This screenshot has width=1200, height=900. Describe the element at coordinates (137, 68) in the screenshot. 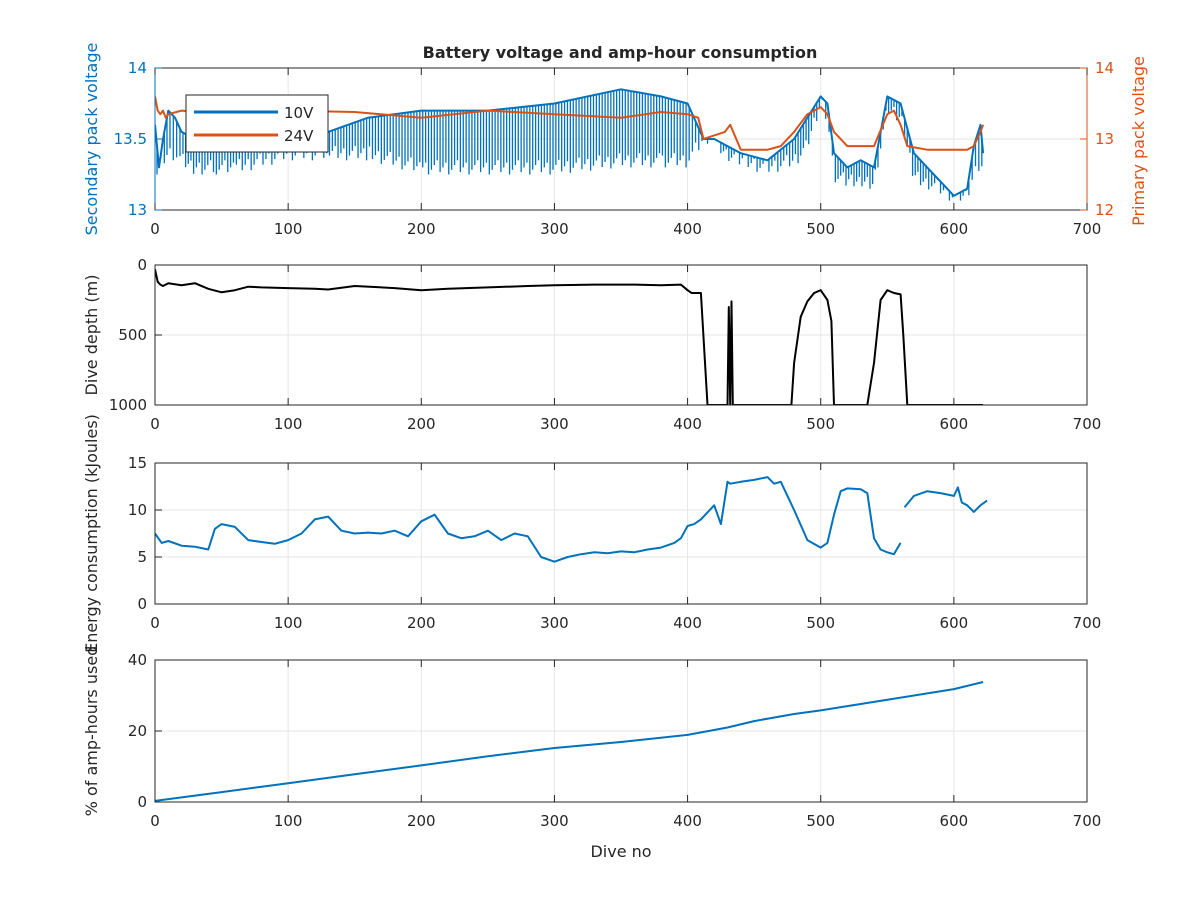

I see `y-tick-label: 14` at that location.